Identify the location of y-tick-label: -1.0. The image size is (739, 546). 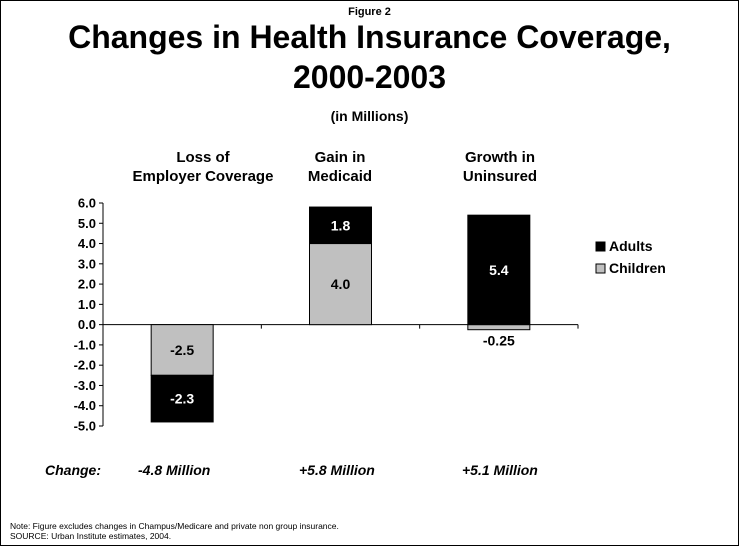
(85, 344).